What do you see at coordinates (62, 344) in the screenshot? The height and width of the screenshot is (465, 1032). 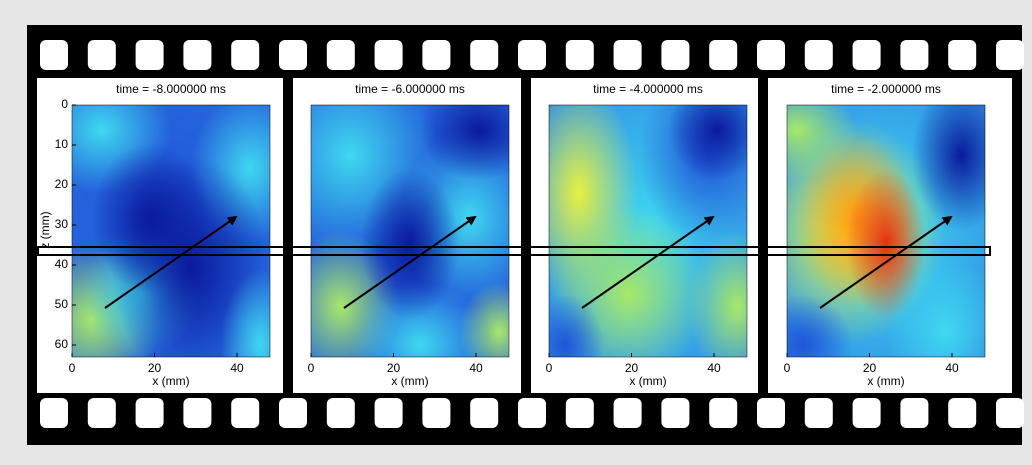 I see `y-tick-label: 60` at bounding box center [62, 344].